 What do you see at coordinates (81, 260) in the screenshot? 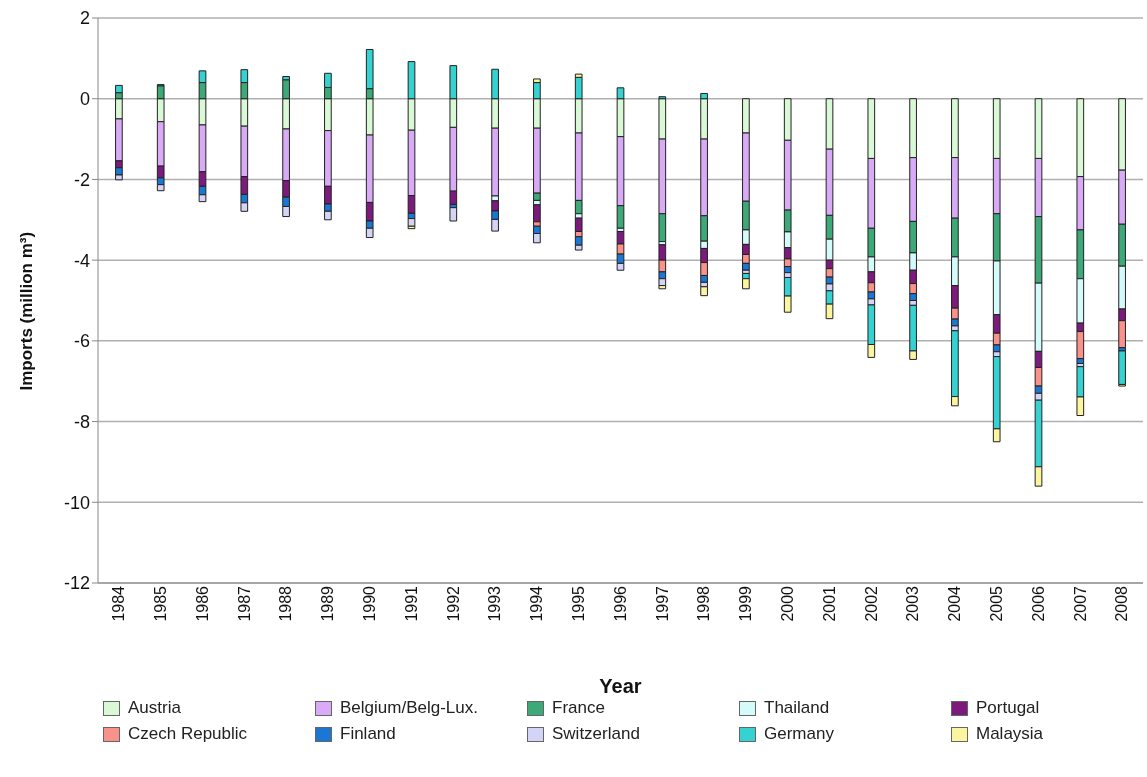
I see `y-tick-label: -4` at bounding box center [81, 260].